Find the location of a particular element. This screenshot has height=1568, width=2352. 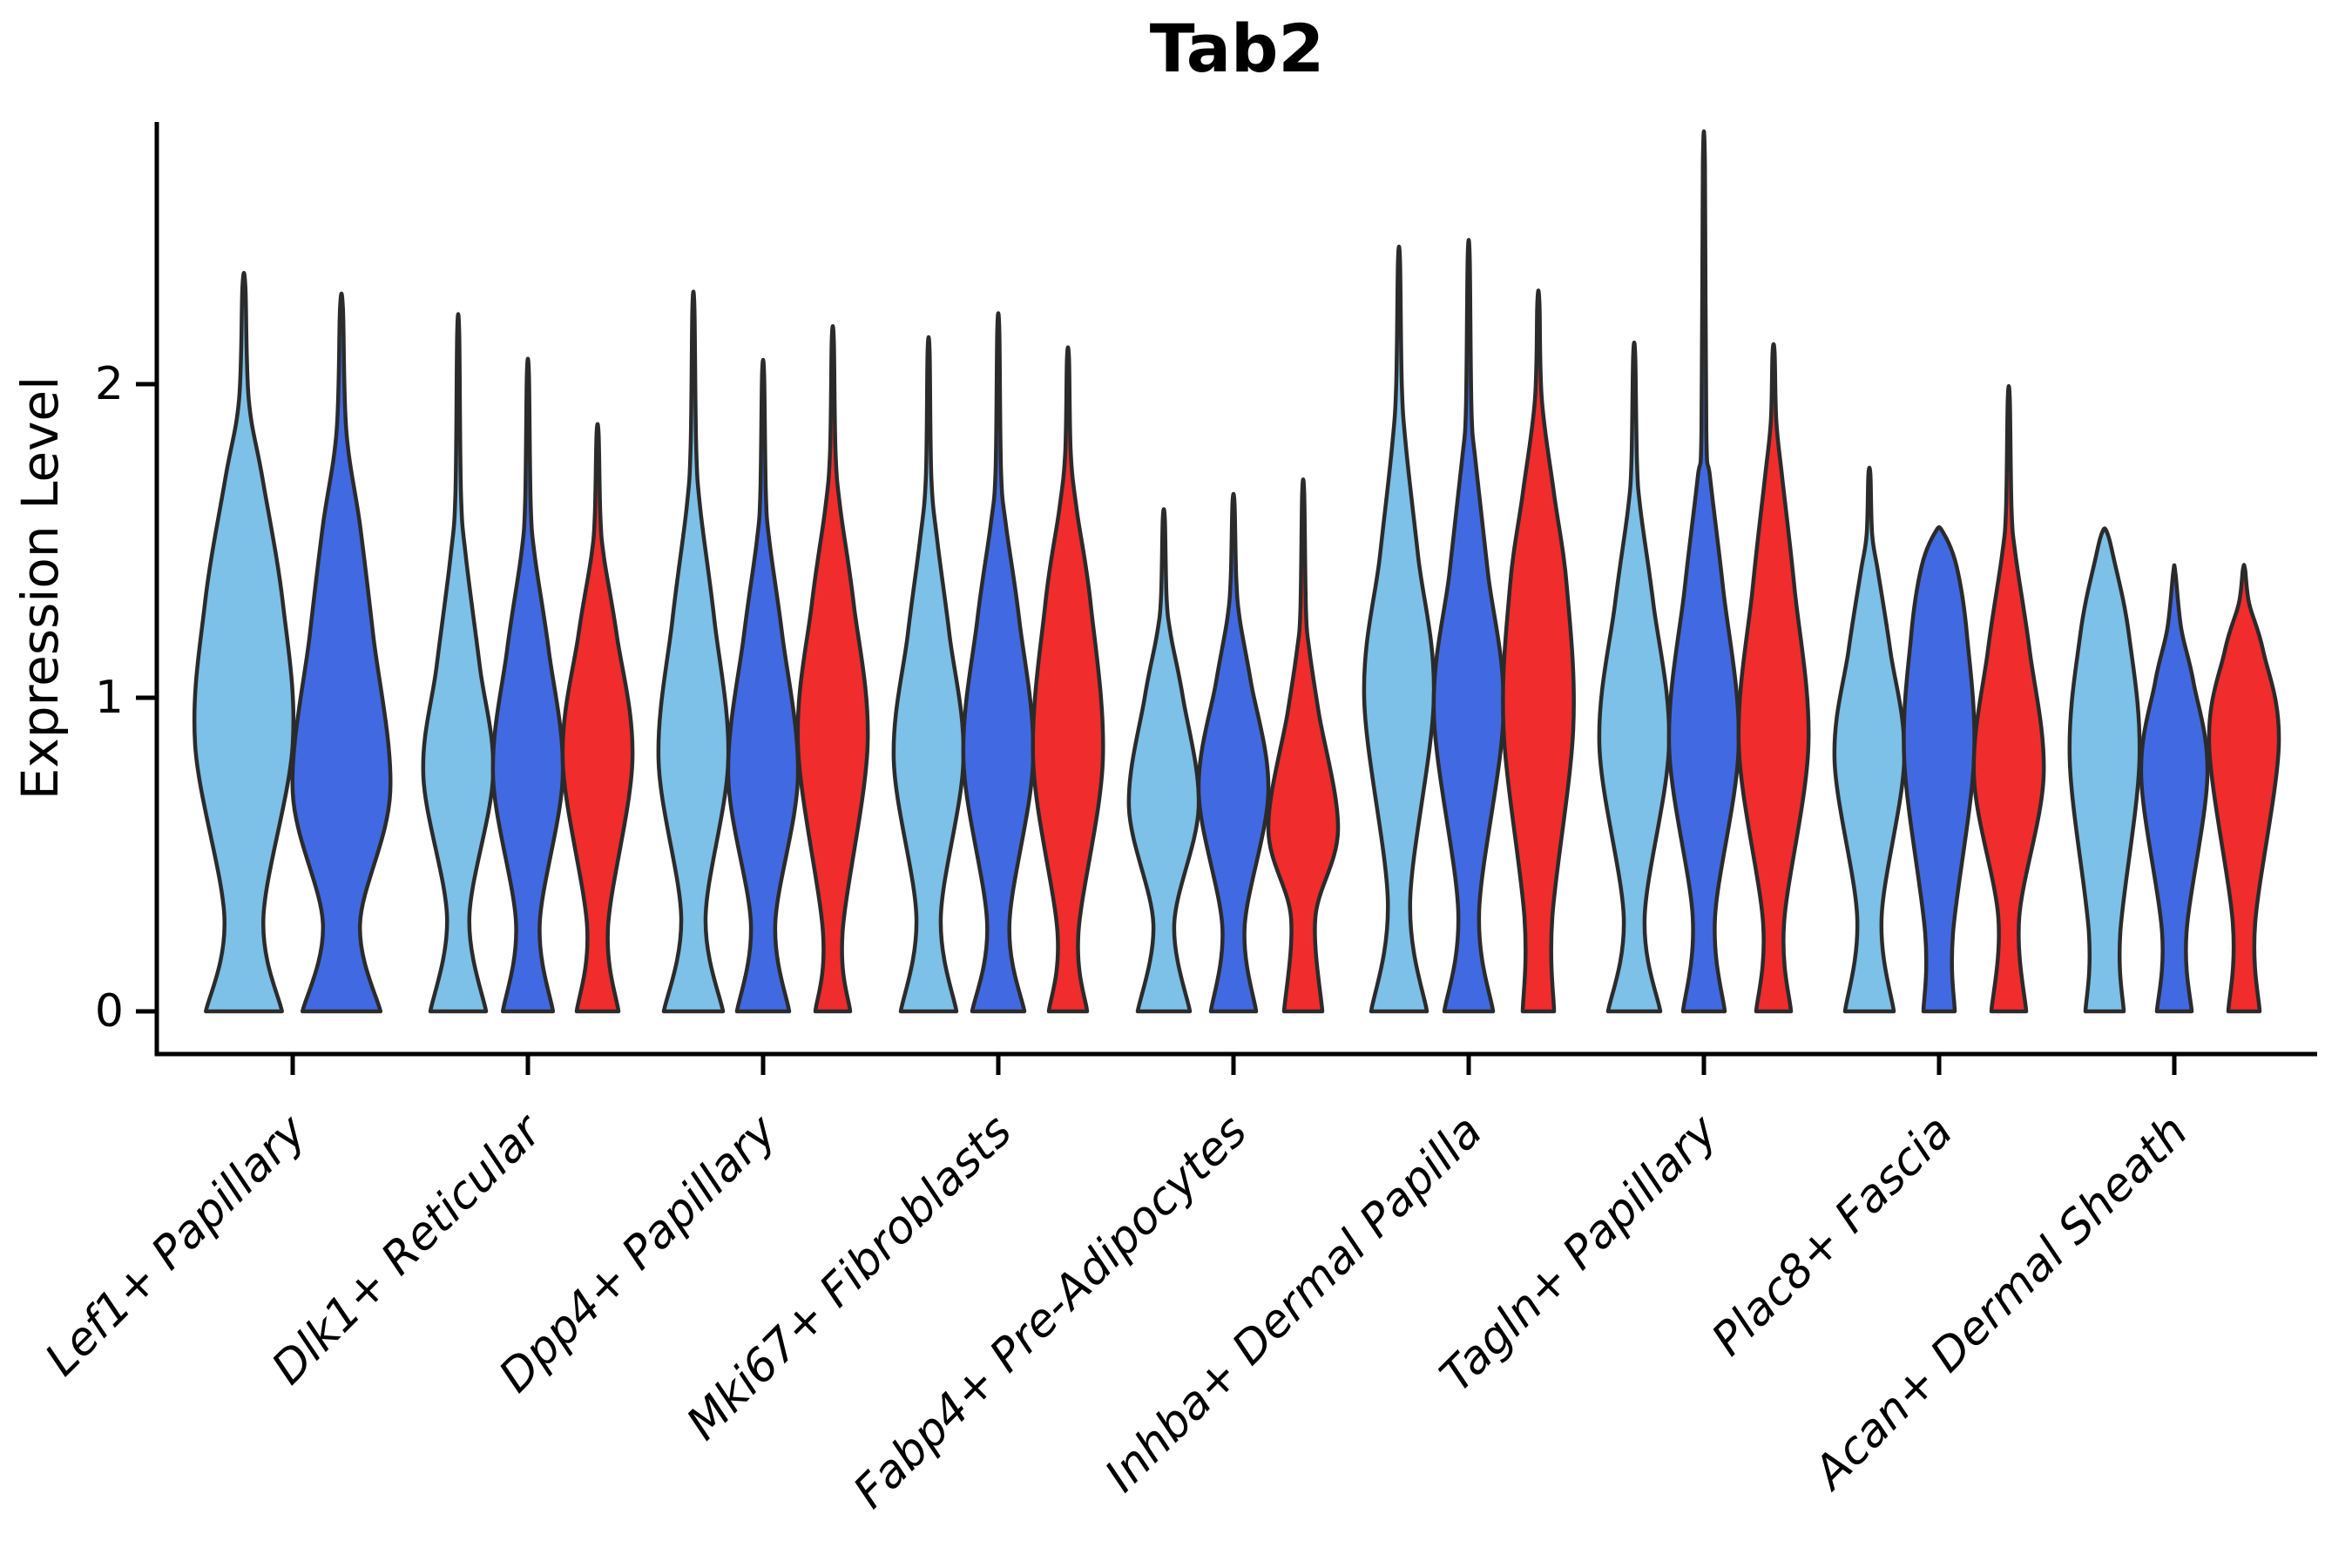

y-tick-label: 0 is located at coordinates (109, 1011).